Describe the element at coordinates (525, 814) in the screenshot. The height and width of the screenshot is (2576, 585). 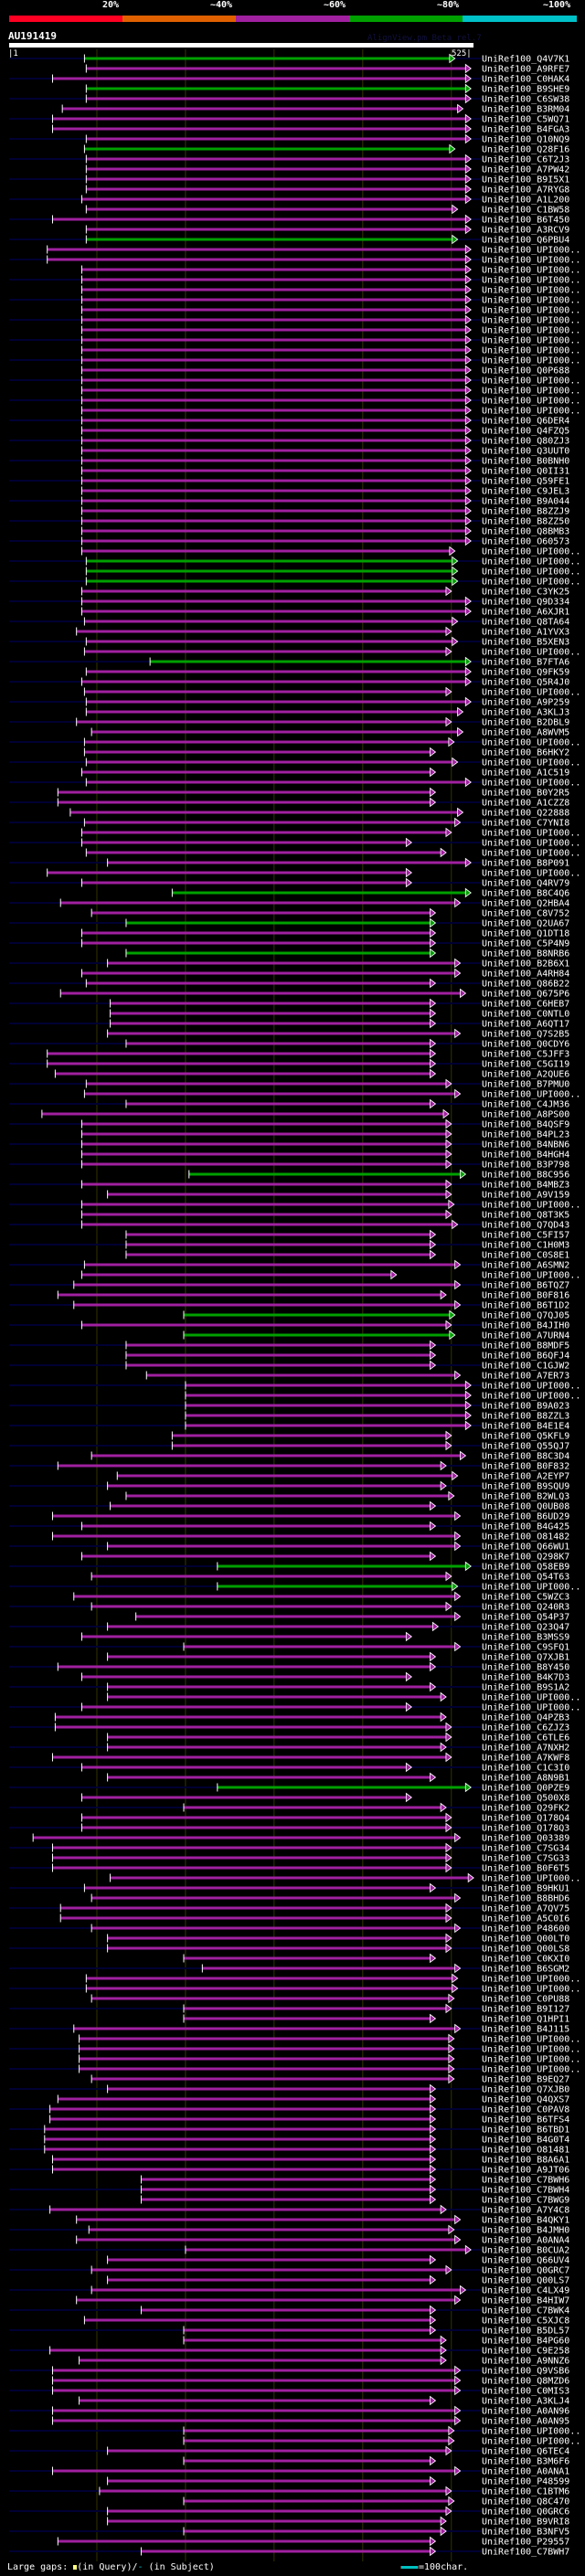
I see `hit-label: UniRef100_Q22888` at that location.